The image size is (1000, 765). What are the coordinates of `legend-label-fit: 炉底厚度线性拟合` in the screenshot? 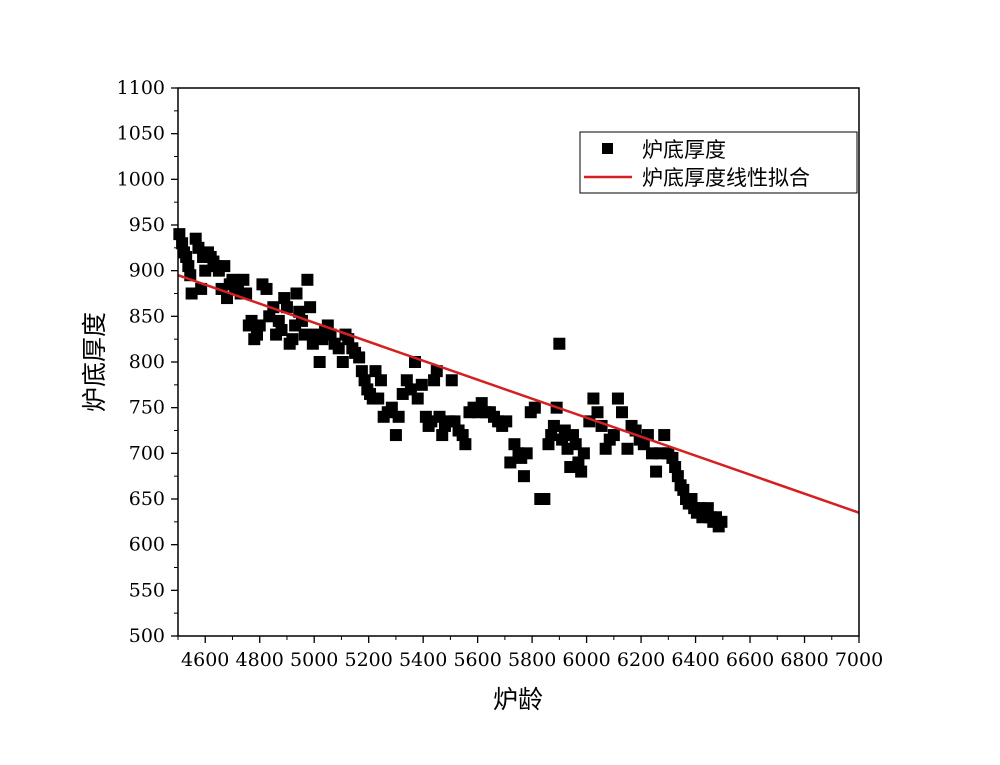 It's located at (726, 178).